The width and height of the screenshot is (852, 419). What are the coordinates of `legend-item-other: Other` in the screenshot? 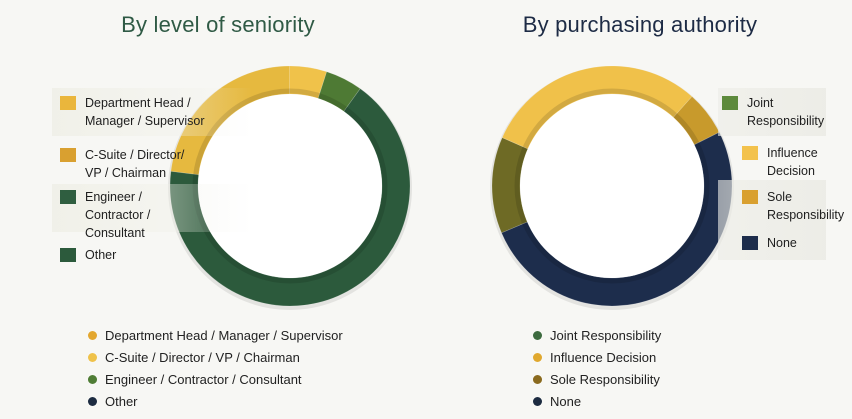 It's located at (88, 255).